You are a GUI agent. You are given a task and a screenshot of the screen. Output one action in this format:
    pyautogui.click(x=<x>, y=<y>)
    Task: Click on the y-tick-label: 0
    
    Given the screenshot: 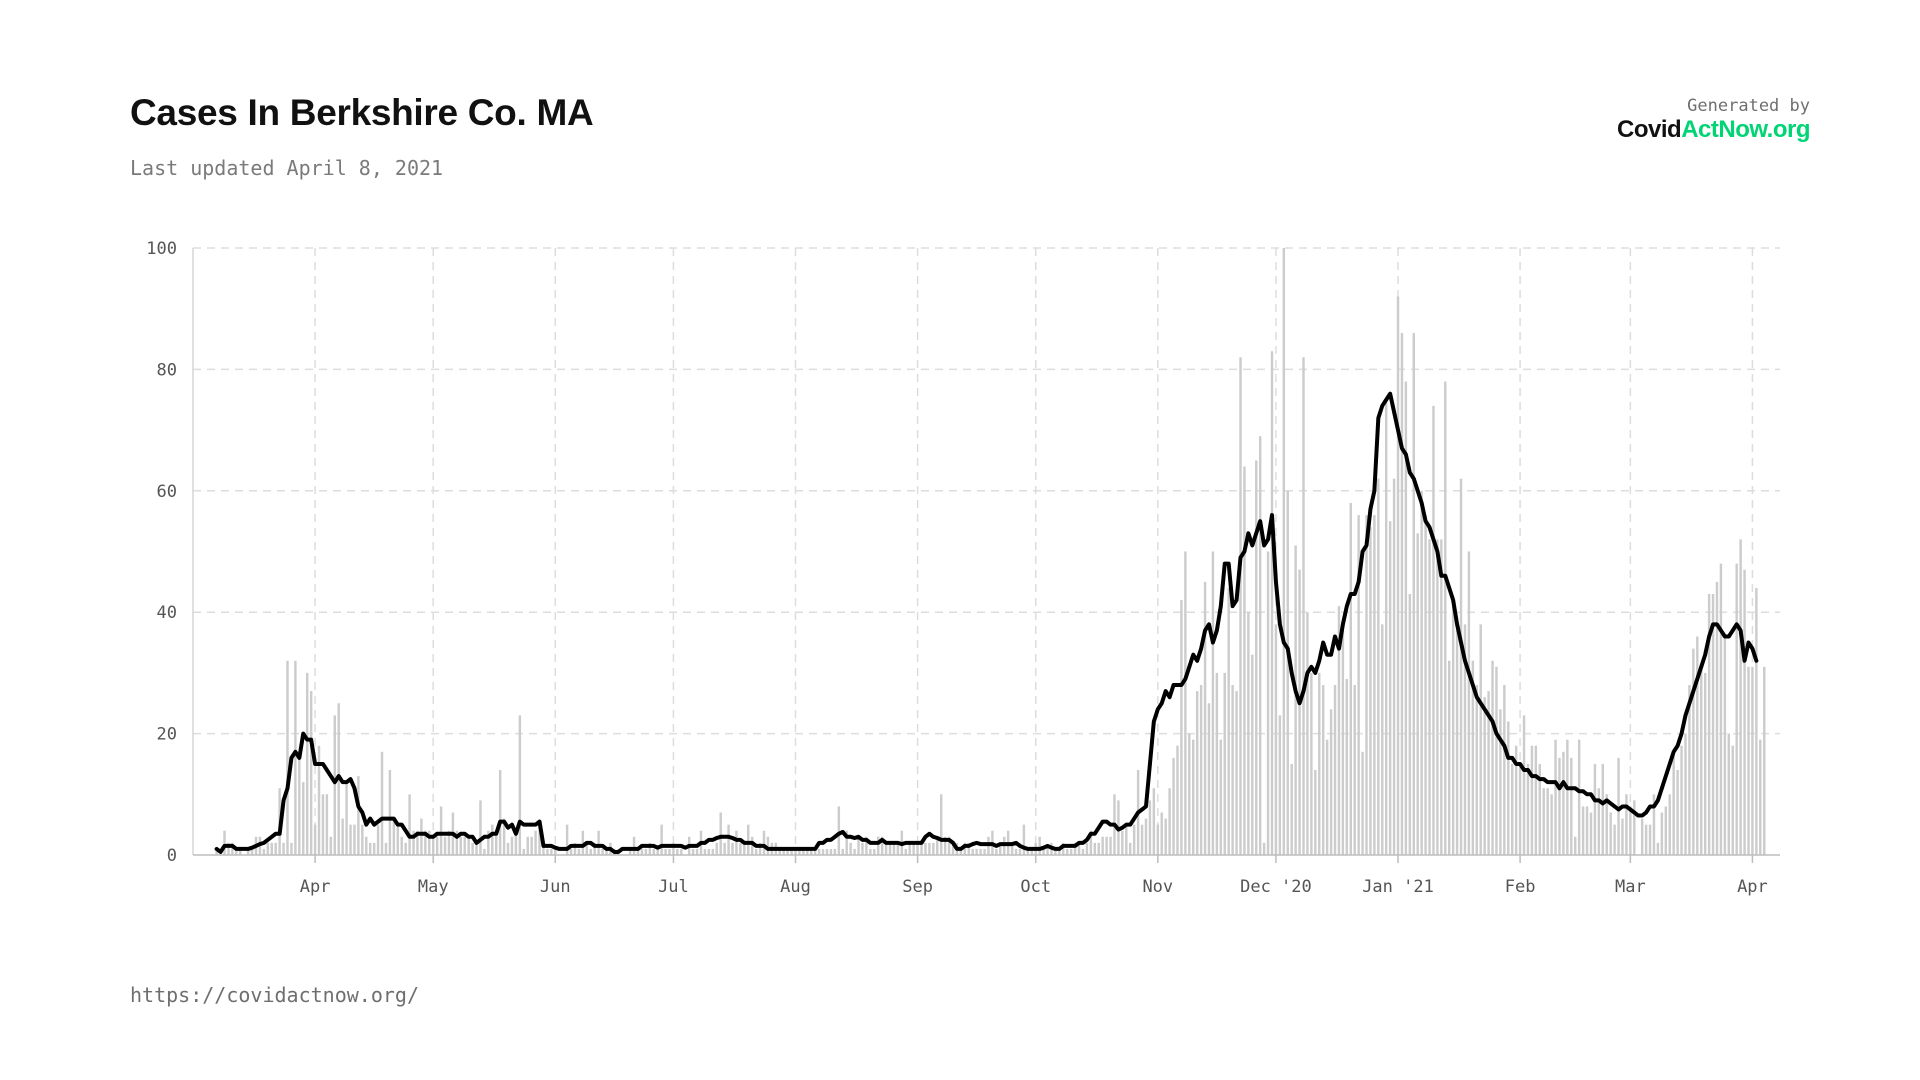 What is the action you would take?
    pyautogui.click(x=172, y=856)
    